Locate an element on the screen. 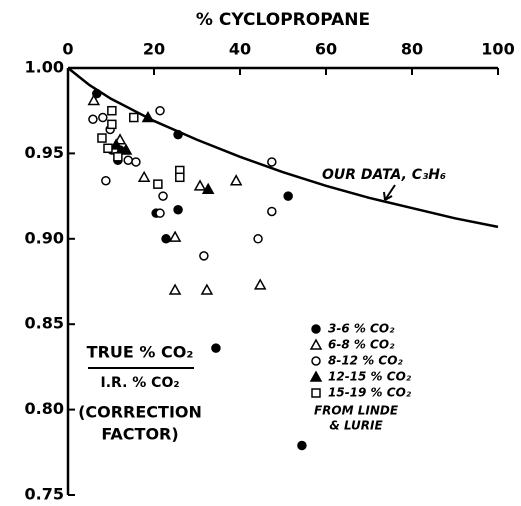 This screenshot has height=506, width=521. source-note: & LURIE is located at coordinates (356, 426).